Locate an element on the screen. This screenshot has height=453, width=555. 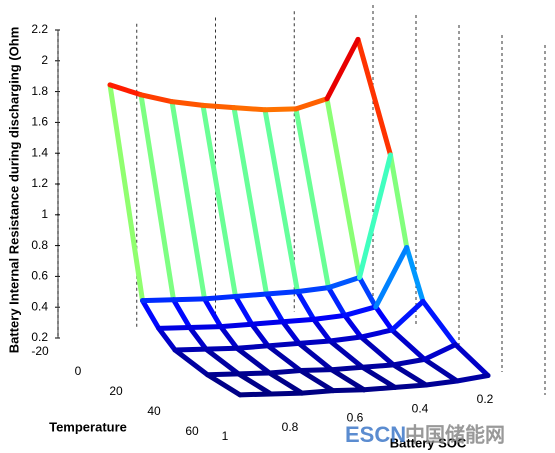
watermark-brand: ESCN is located at coordinates (375, 434).